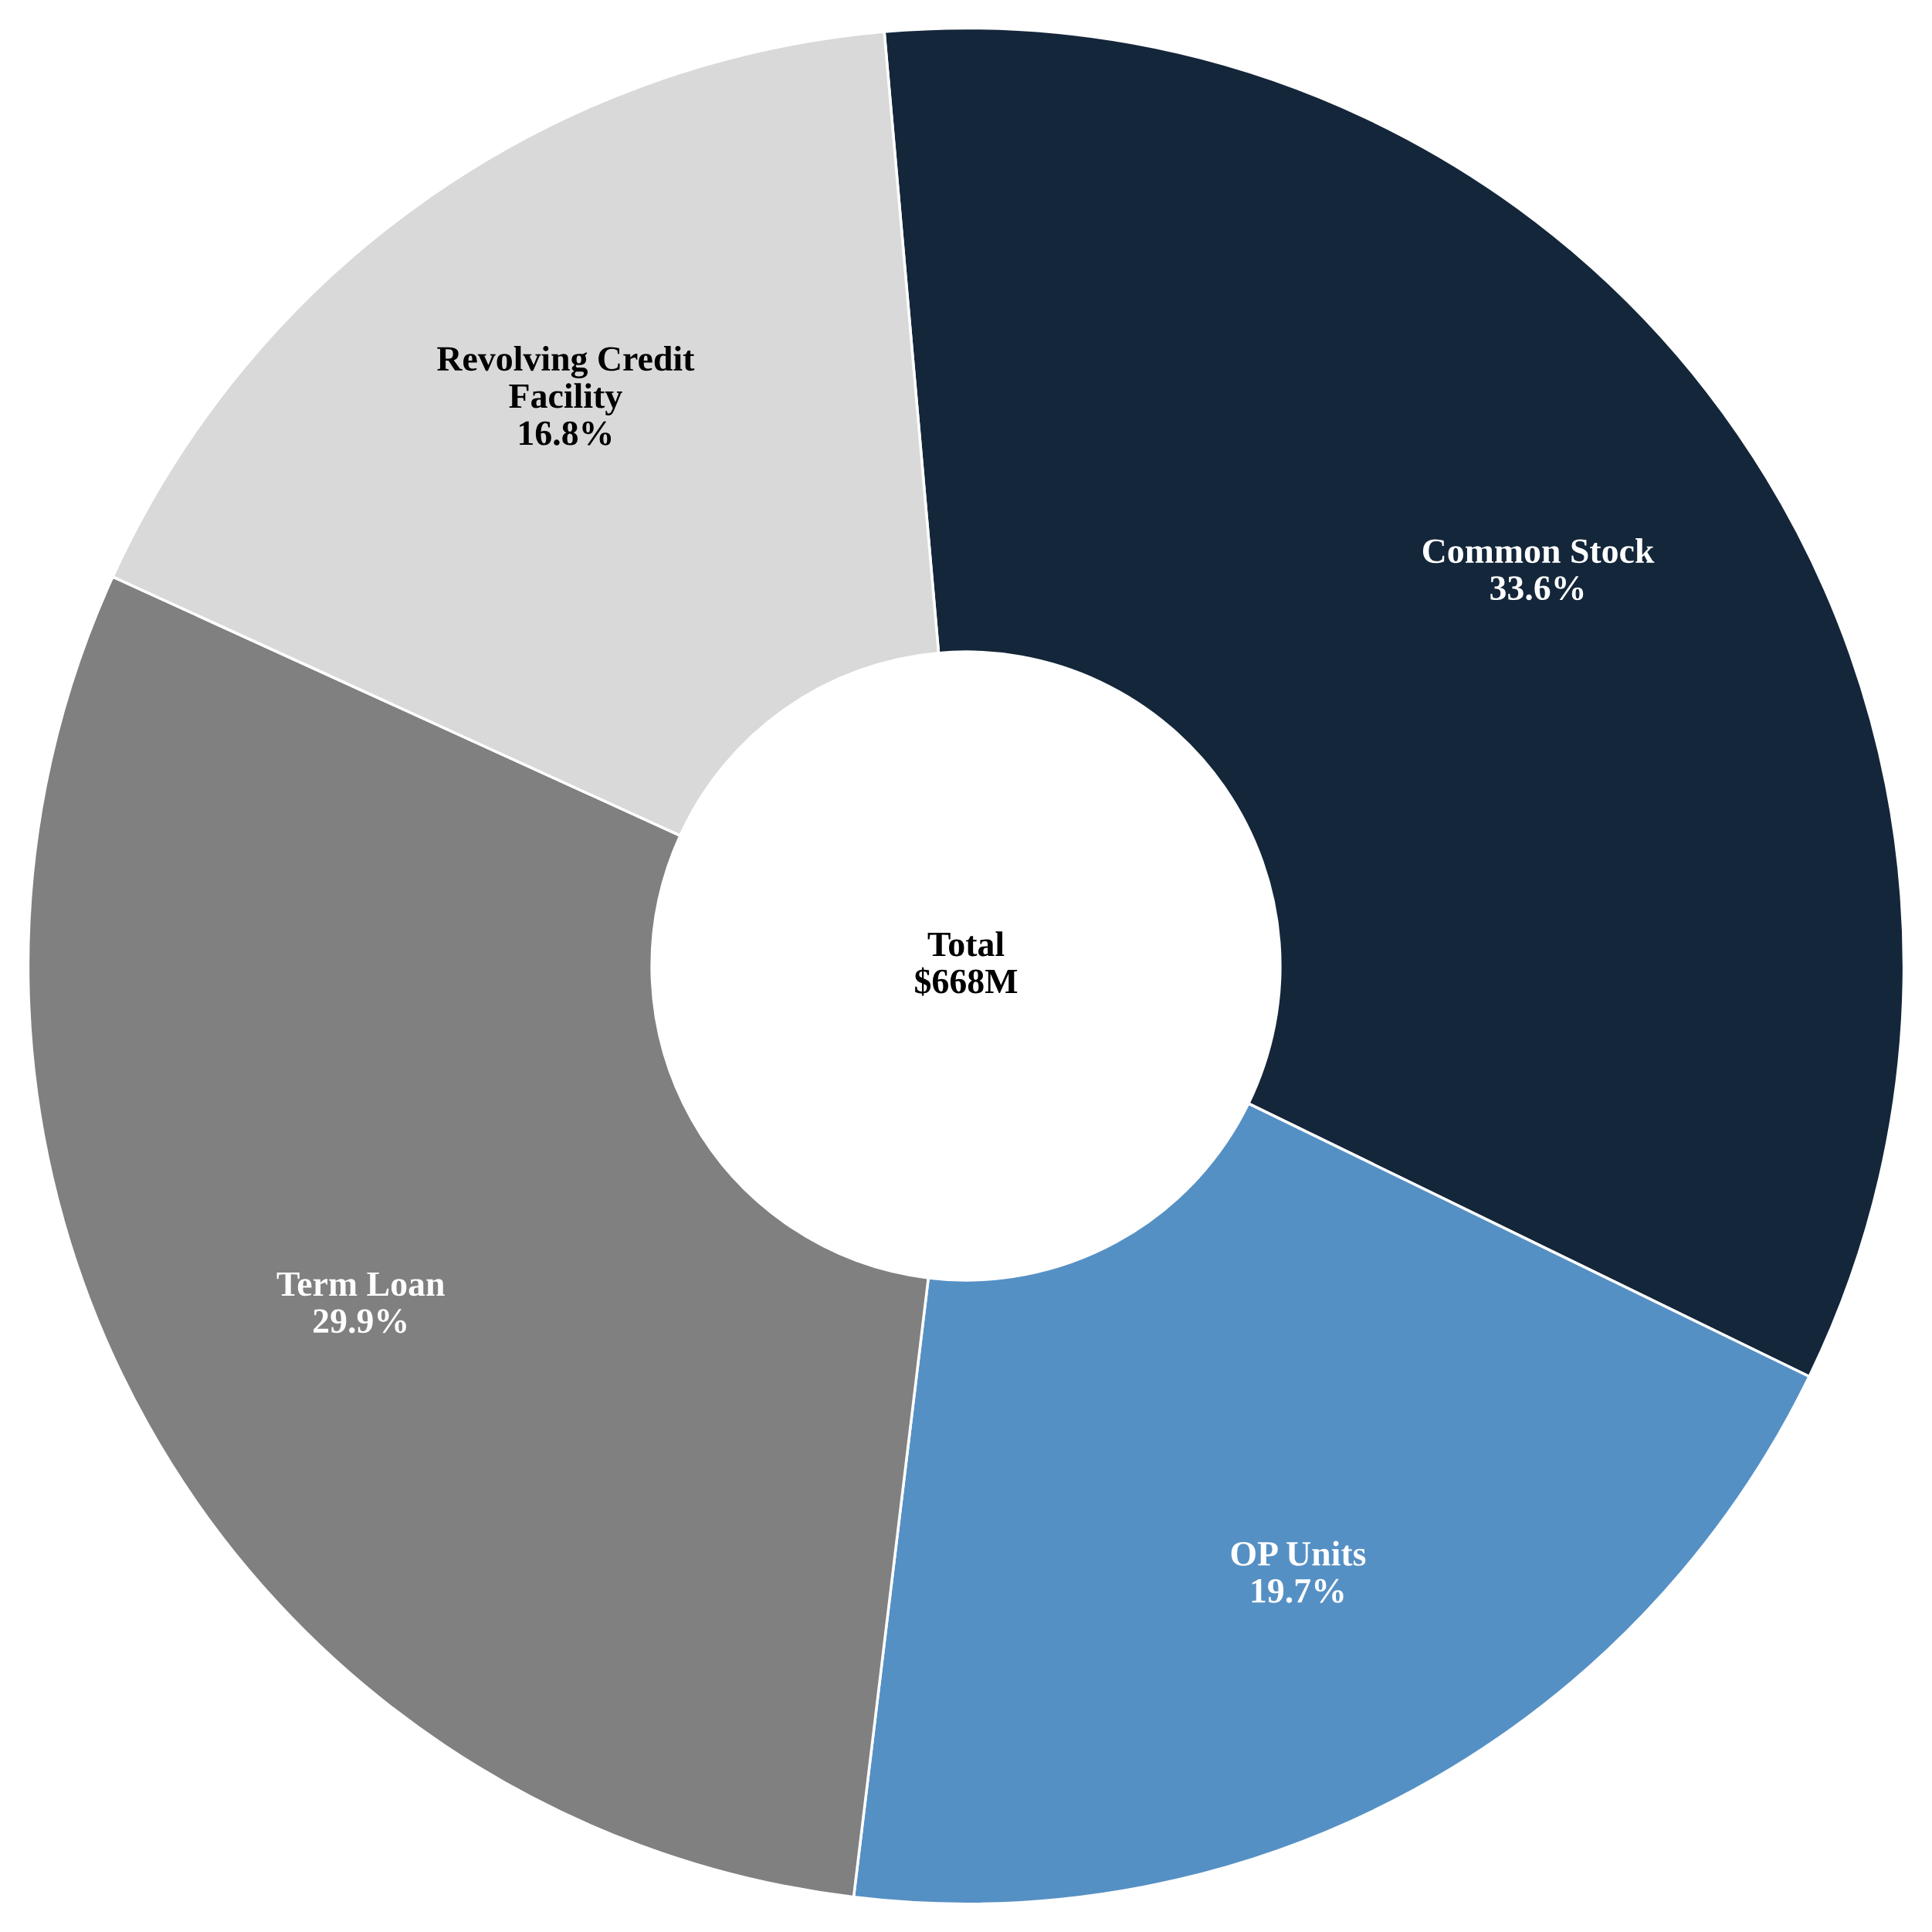 The width and height of the screenshot is (1932, 1932). What do you see at coordinates (966, 963) in the screenshot?
I see `text: Total $668M` at bounding box center [966, 963].